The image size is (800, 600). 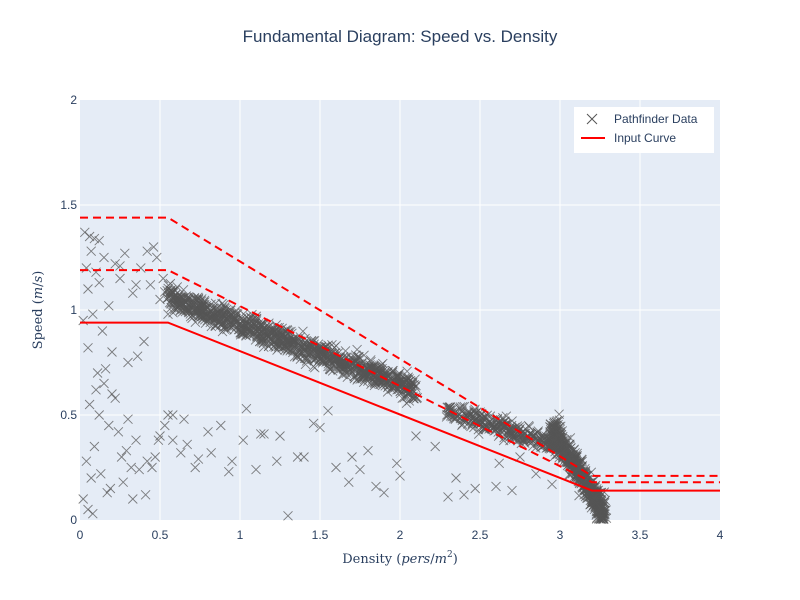 I want to click on legend: Pathfinder Data Input Curve, so click(x=644, y=130).